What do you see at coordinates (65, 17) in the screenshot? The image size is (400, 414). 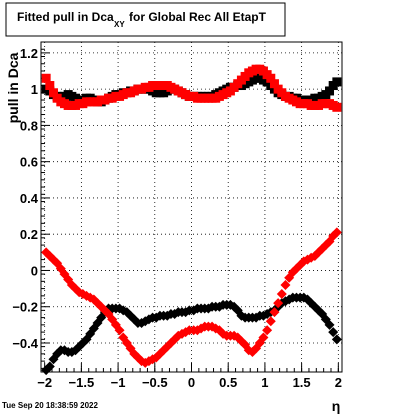 I see `title-prefix: Fitted pull in Dca` at bounding box center [65, 17].